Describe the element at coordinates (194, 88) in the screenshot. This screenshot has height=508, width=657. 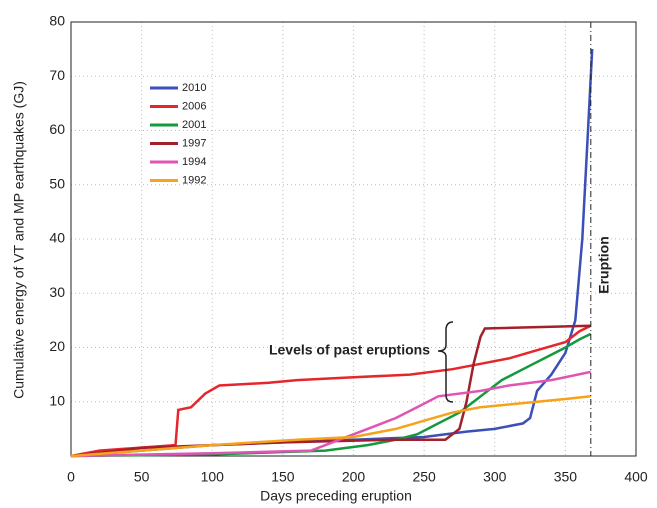
I see `legend-label: 2010` at that location.